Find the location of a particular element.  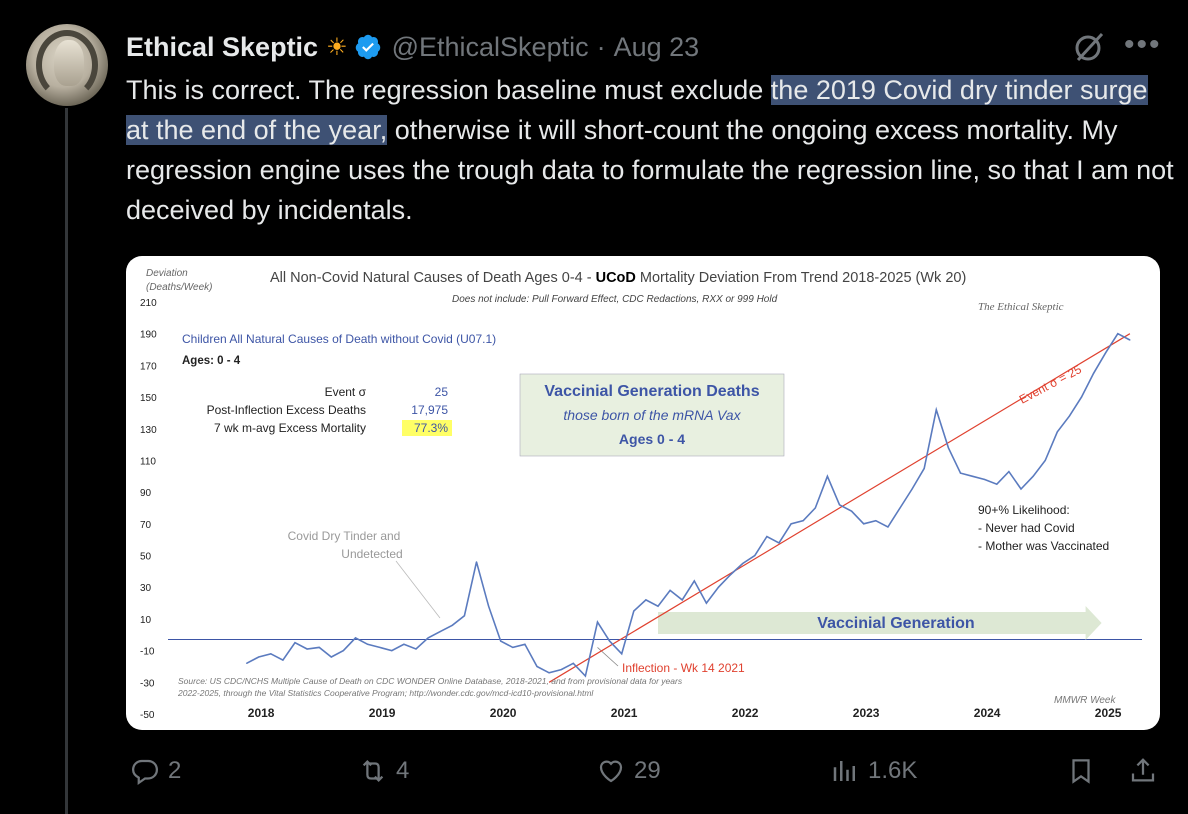

avatar-hood is located at coordinates (67, 65).